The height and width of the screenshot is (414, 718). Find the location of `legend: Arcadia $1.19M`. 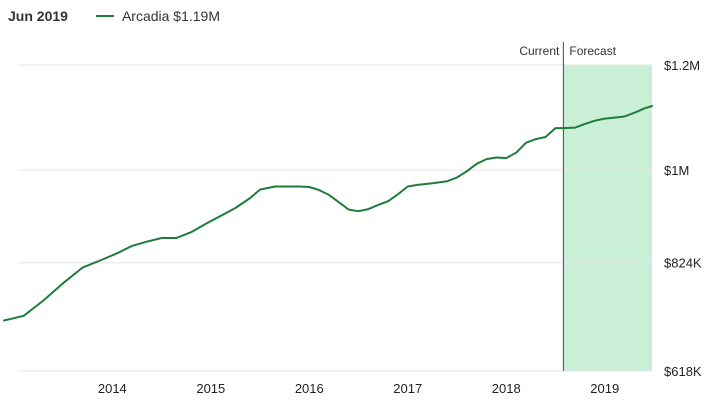

legend: Arcadia $1.19M is located at coordinates (157, 16).